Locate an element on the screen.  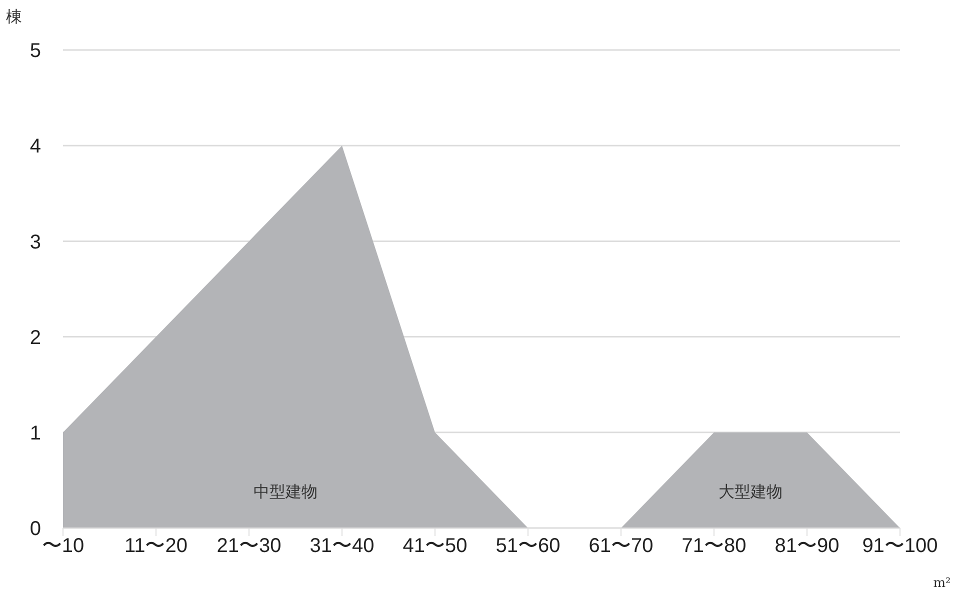
x-tick-label: 91〜100 is located at coordinates (900, 546).